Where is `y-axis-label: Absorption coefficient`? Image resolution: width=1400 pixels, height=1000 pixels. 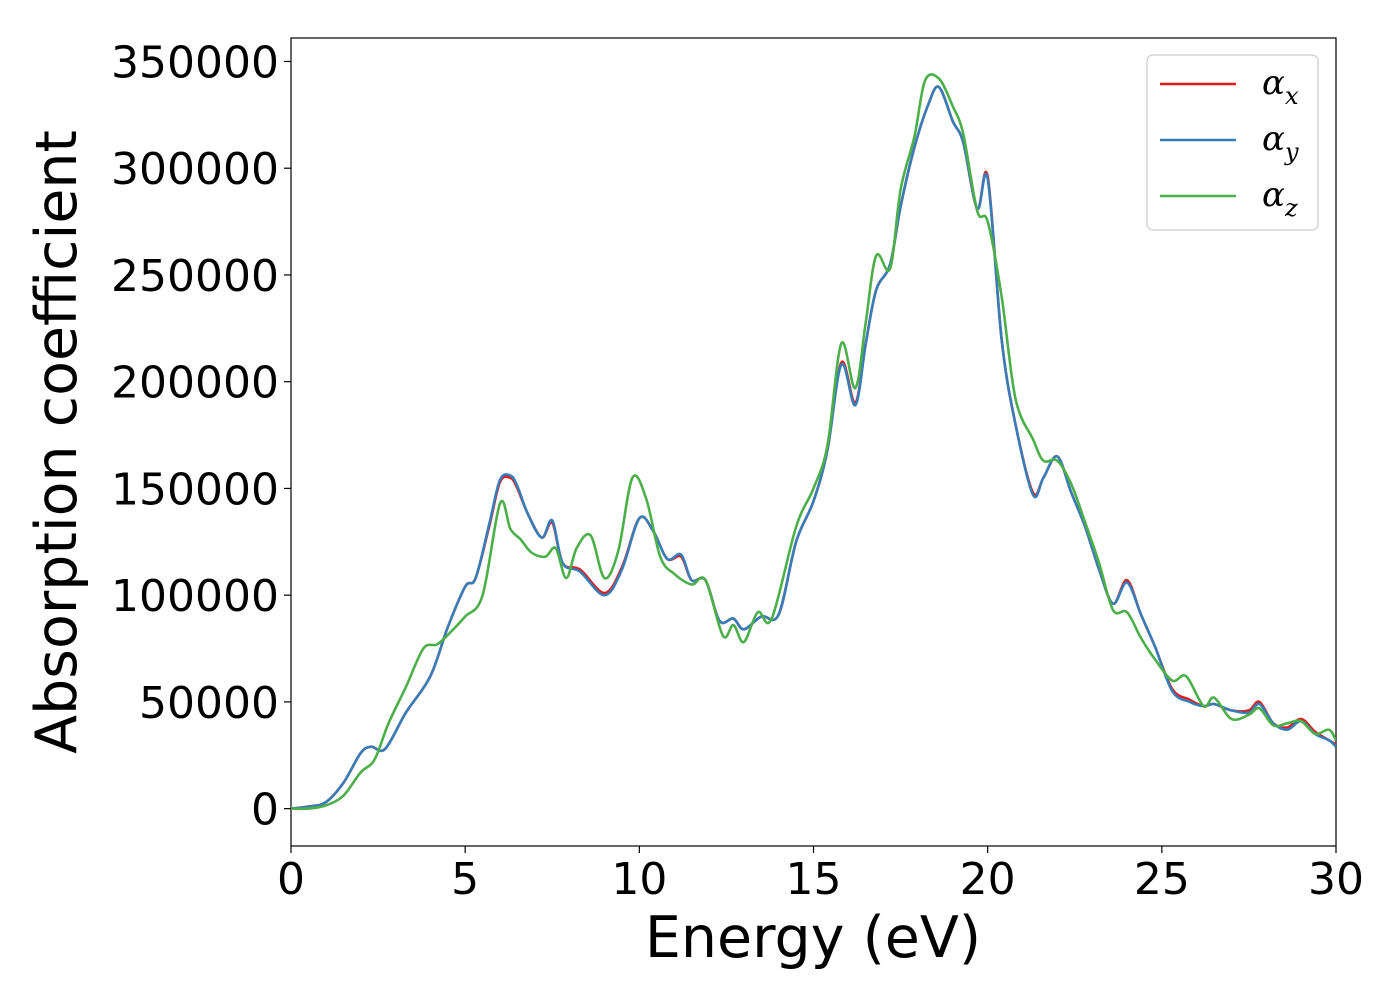 y-axis-label: Absorption coefficient is located at coordinates (57, 442).